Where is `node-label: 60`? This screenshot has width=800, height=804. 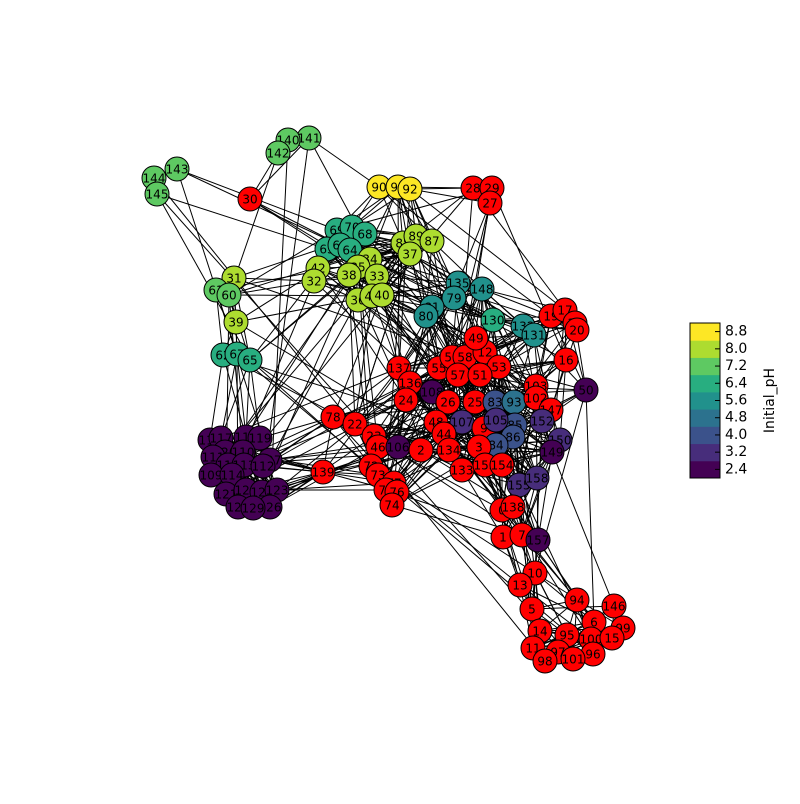
node-label: 60 is located at coordinates (228, 296).